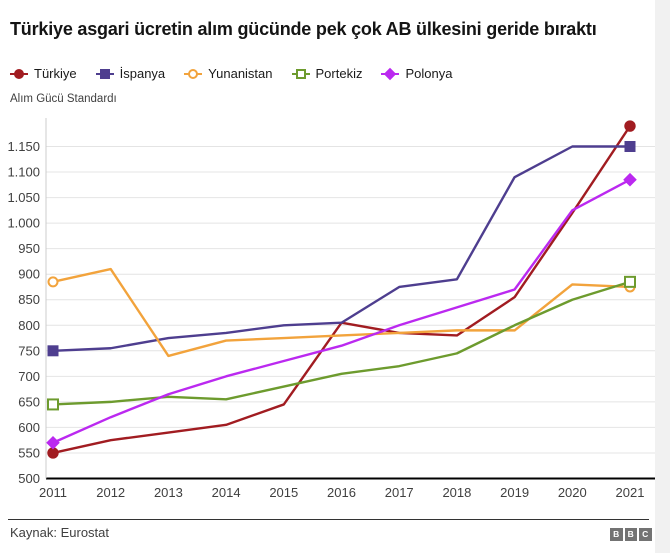  What do you see at coordinates (29, 376) in the screenshot?
I see `y-tick-label: 700` at bounding box center [29, 376].